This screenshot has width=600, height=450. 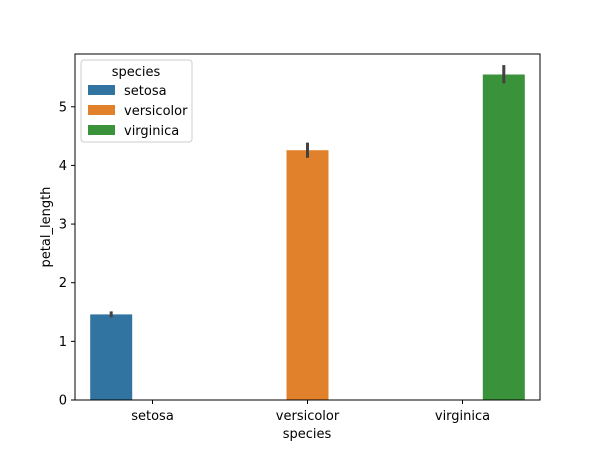 I want to click on y-axis-label: petal_length, so click(x=46, y=227).